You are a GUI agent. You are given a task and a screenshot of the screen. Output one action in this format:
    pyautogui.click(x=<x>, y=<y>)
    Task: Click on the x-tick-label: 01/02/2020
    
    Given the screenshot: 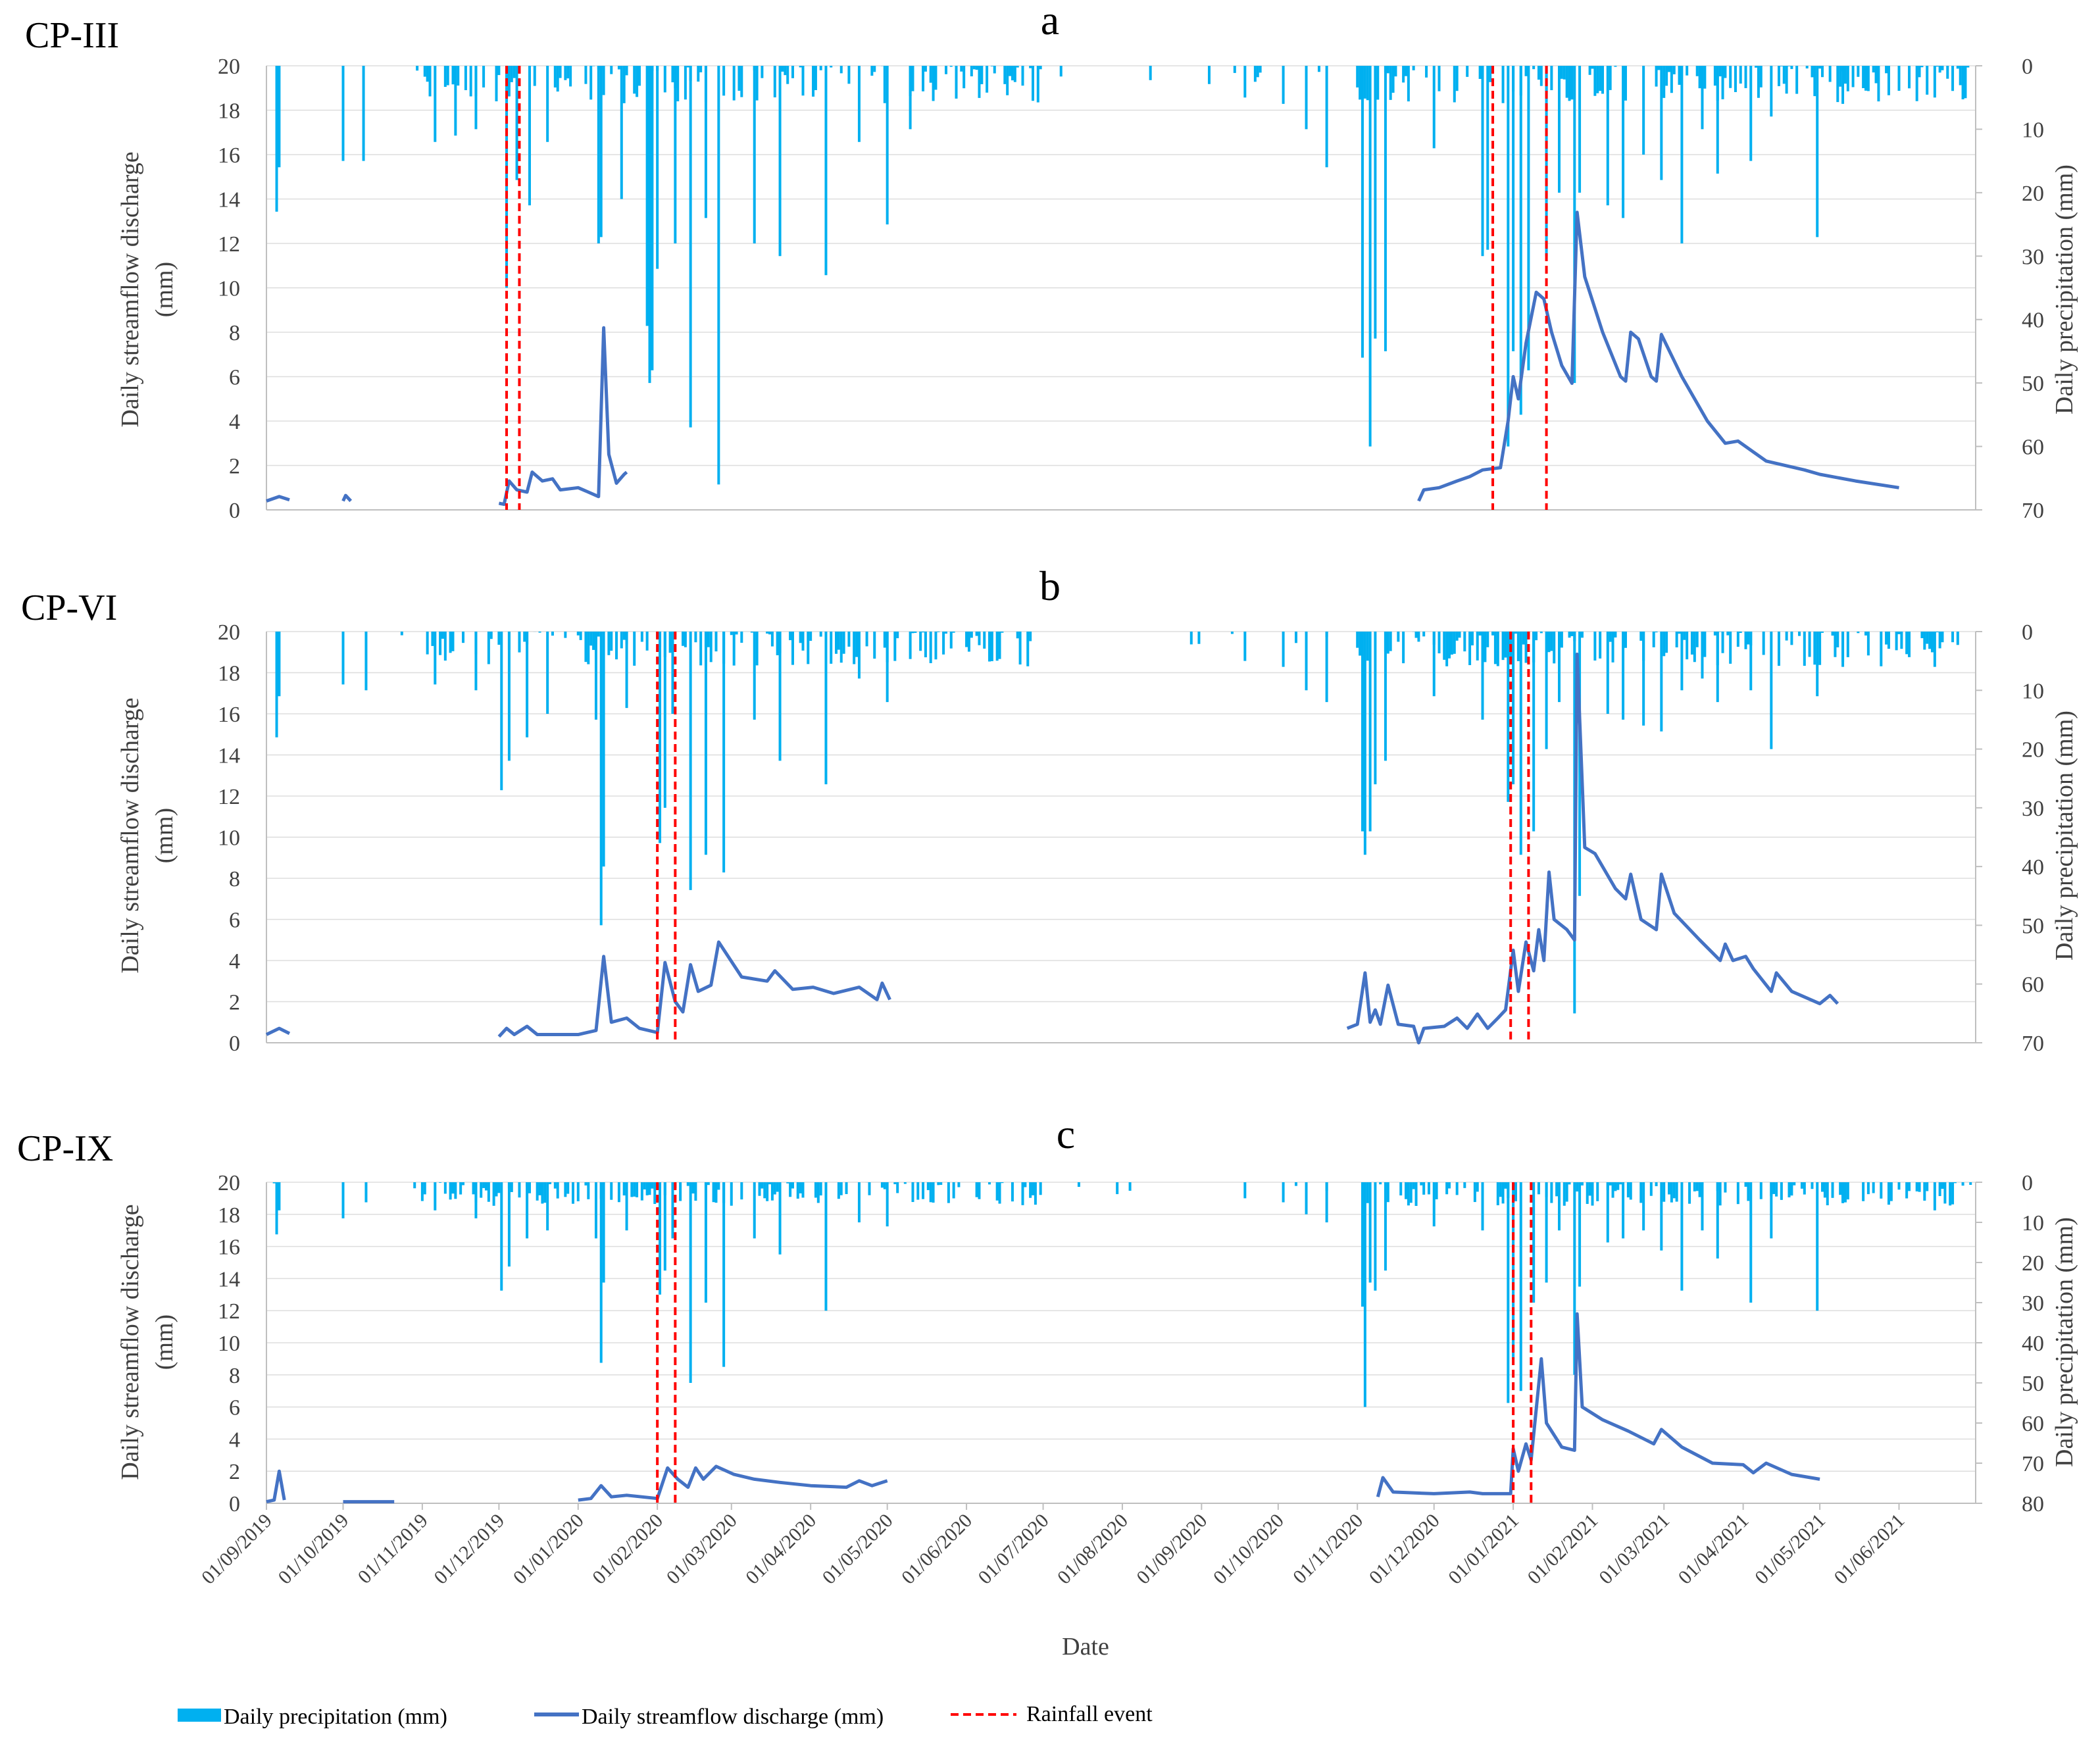 What is the action you would take?
    pyautogui.click(x=627, y=1550)
    